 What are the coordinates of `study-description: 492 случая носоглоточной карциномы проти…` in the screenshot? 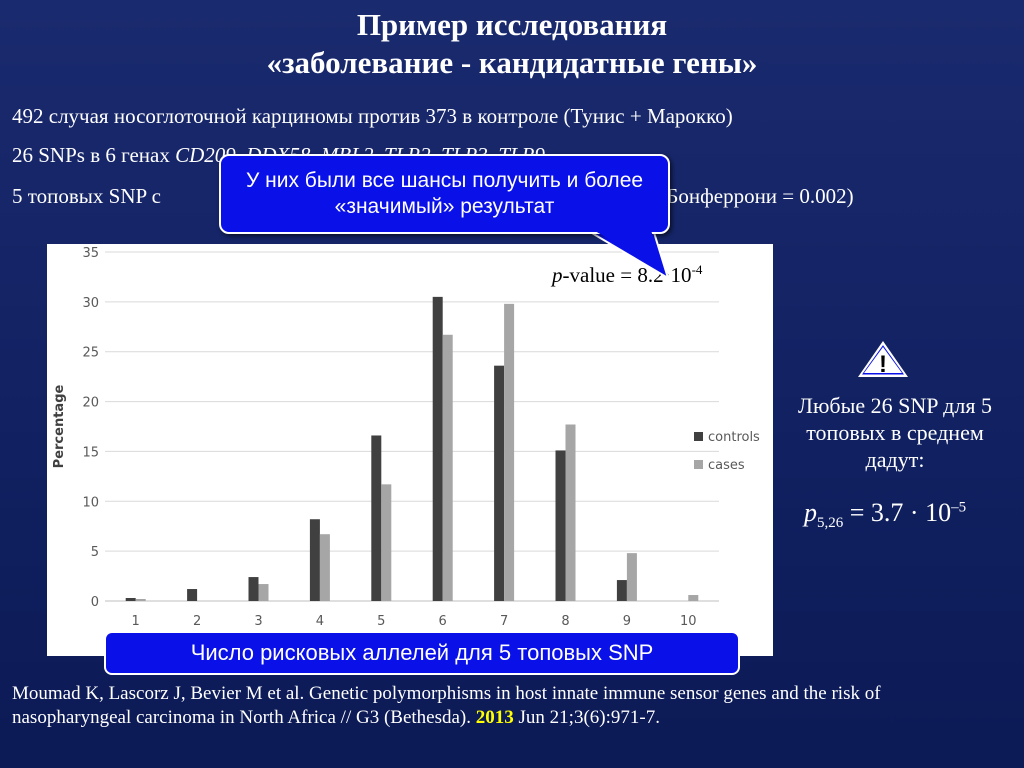 It's located at (372, 116).